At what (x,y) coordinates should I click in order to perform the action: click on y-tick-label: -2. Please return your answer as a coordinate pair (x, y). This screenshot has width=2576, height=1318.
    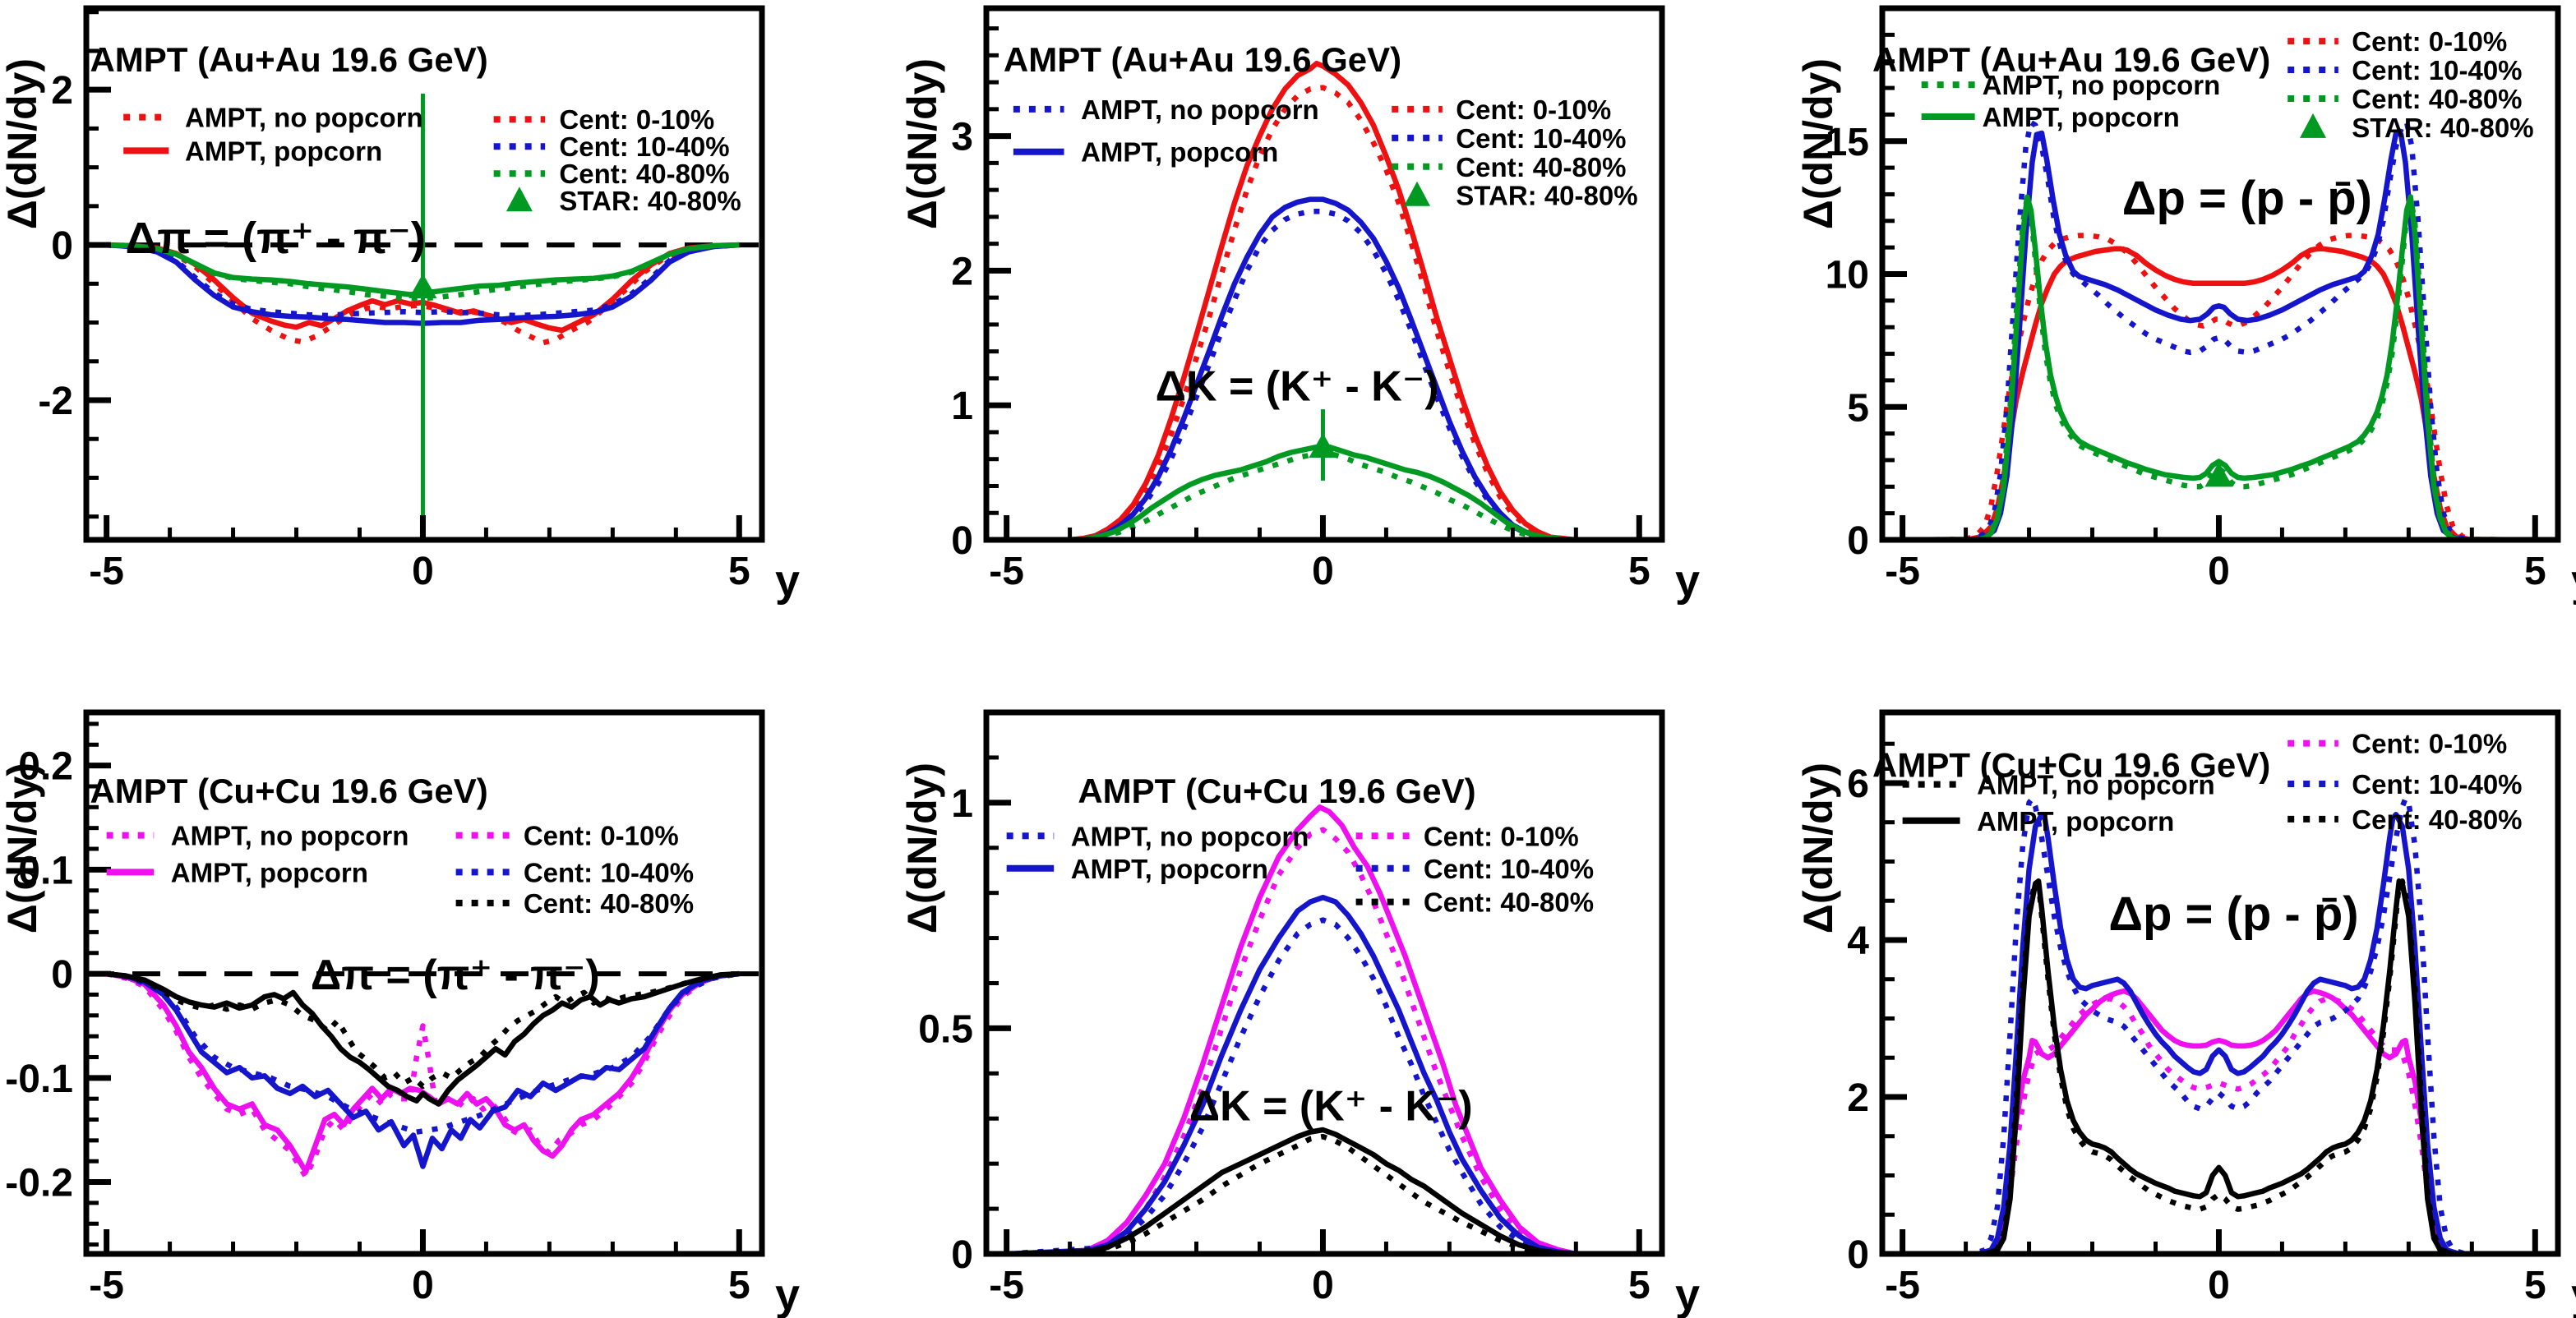
    Looking at the image, I should click on (56, 401).